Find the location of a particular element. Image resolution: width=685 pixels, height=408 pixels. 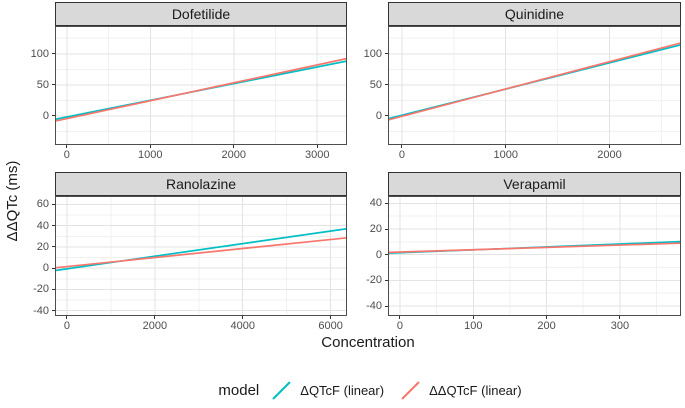

legend-title: model is located at coordinates (239, 390).